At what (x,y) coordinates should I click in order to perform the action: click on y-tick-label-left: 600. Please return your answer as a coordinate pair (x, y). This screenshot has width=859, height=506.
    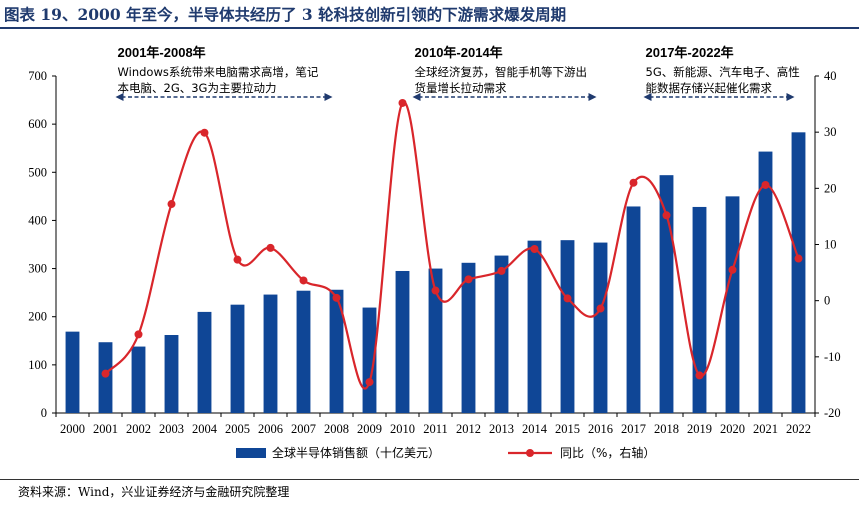
    Looking at the image, I should click on (37, 124).